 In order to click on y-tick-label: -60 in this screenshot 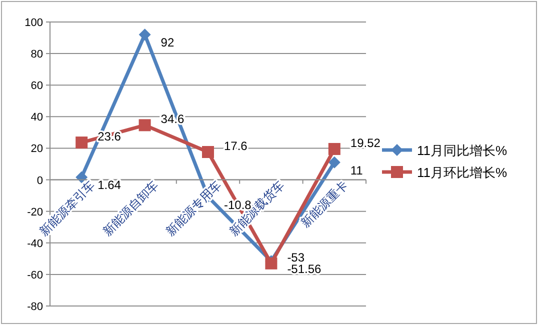, I will do `click(35, 275)`.